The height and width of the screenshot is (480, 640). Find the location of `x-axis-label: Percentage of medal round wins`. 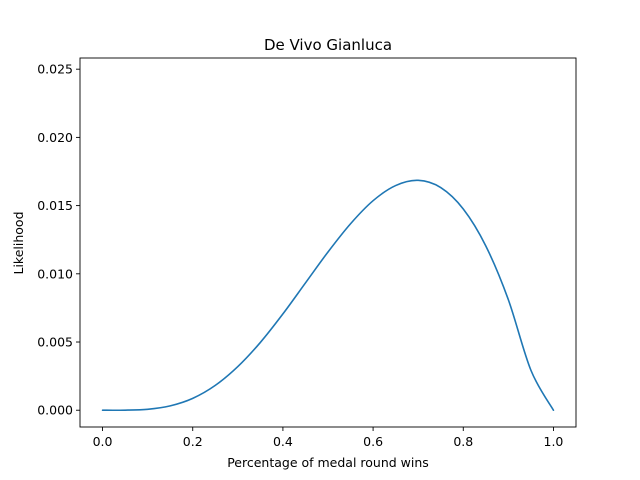

x-axis-label: Percentage of medal round wins is located at coordinates (328, 462).